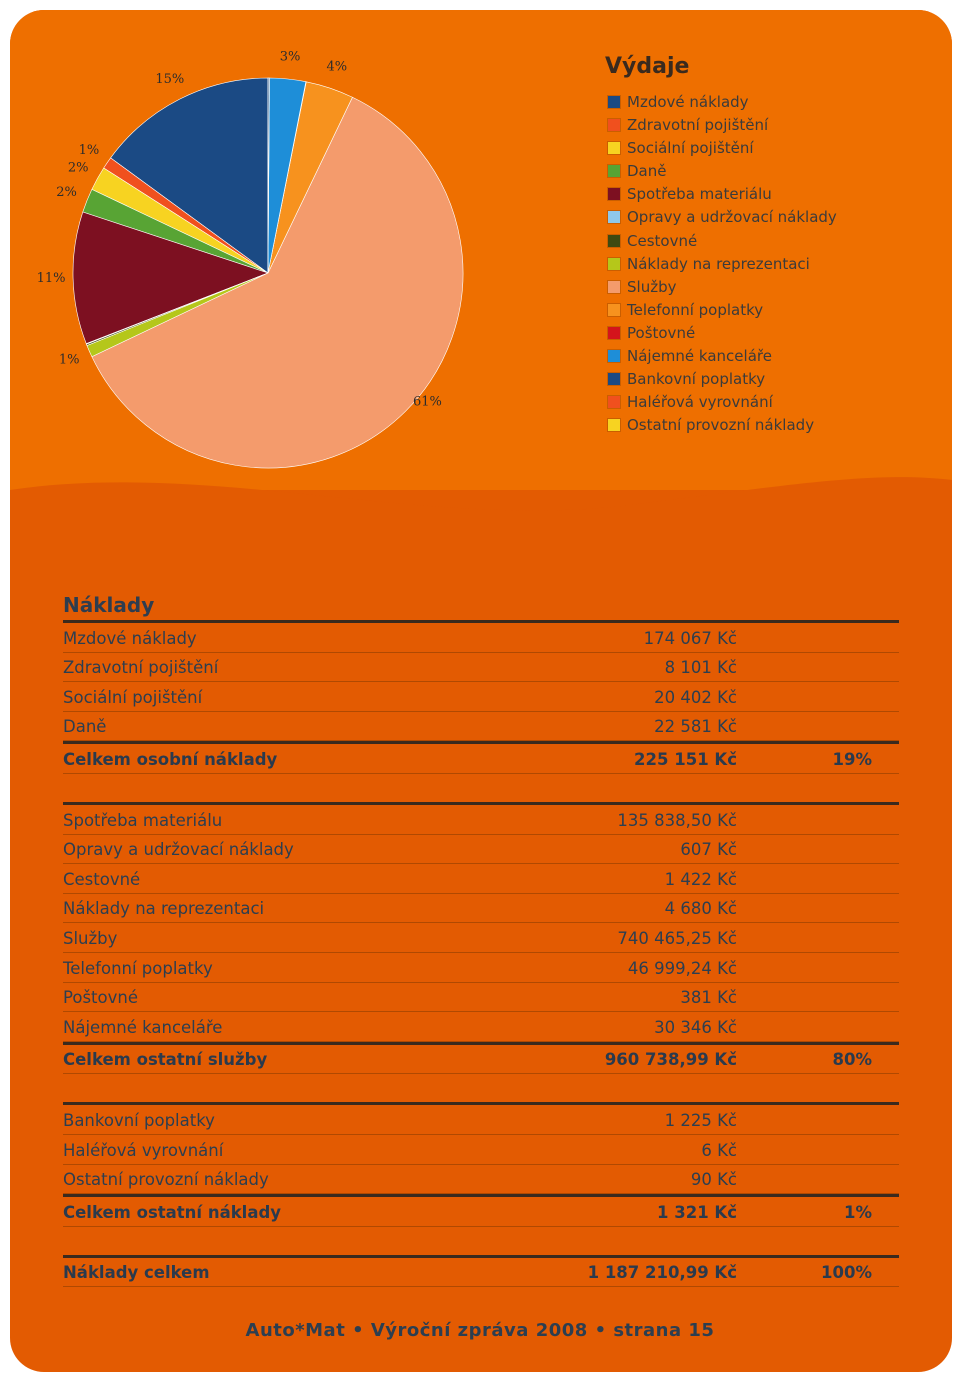  What do you see at coordinates (670, 1060) in the screenshot?
I see `row-amount: 960 738,99 Kč` at bounding box center [670, 1060].